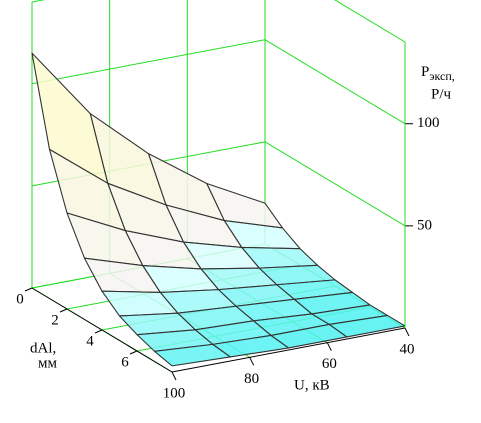 This screenshot has width=481, height=423. What do you see at coordinates (329, 364) in the screenshot?
I see `x-tick-label: 60` at bounding box center [329, 364].